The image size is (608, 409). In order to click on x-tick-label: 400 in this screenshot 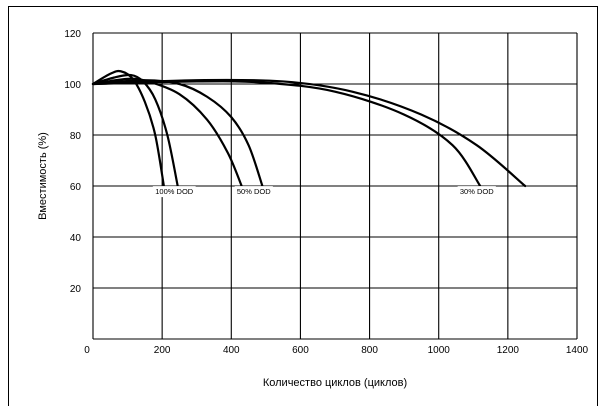, I will do `click(231, 350)`.